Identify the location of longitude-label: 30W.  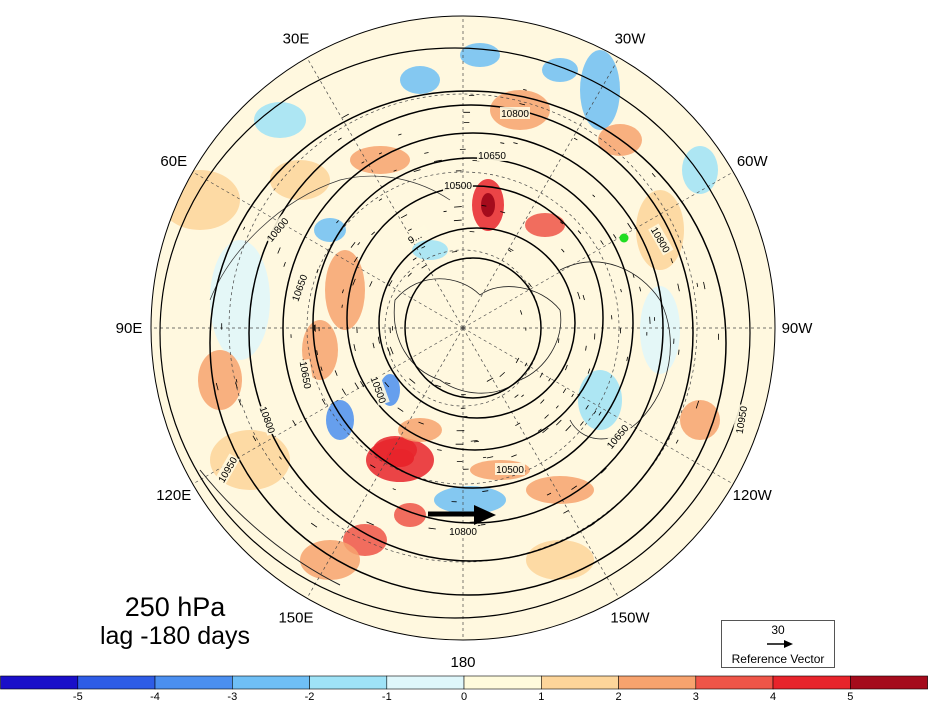
(631, 39).